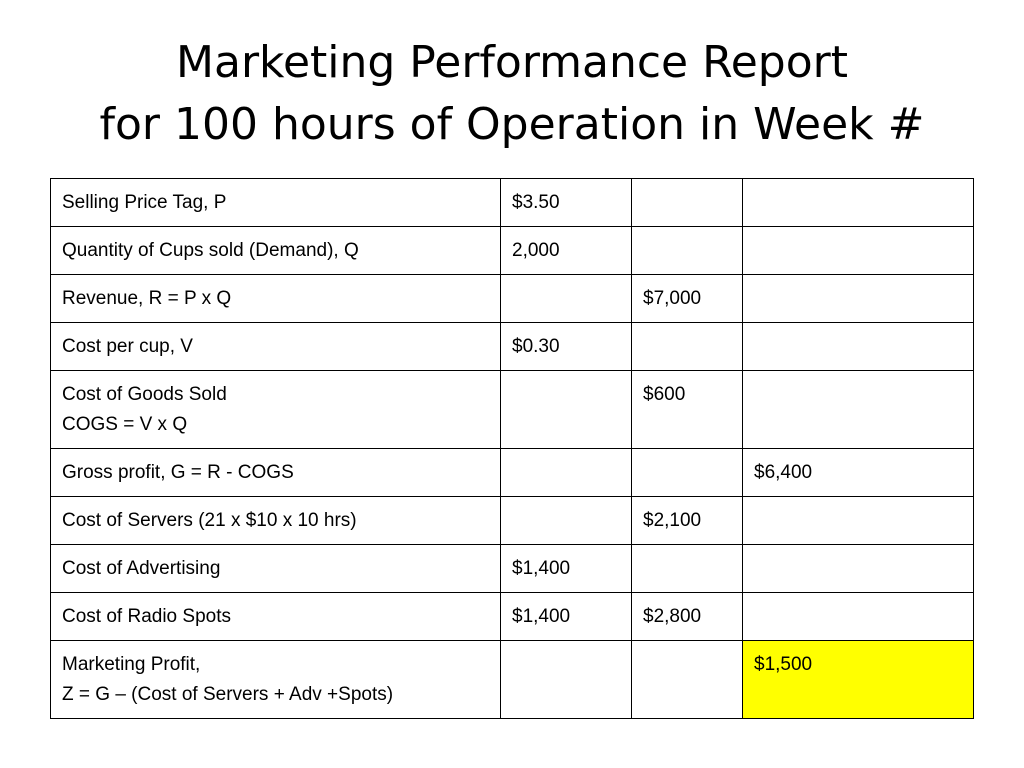 Image resolution: width=1024 pixels, height=768 pixels. What do you see at coordinates (144, 202) in the screenshot?
I see `row-label-line: Selling Price Tag, P` at bounding box center [144, 202].